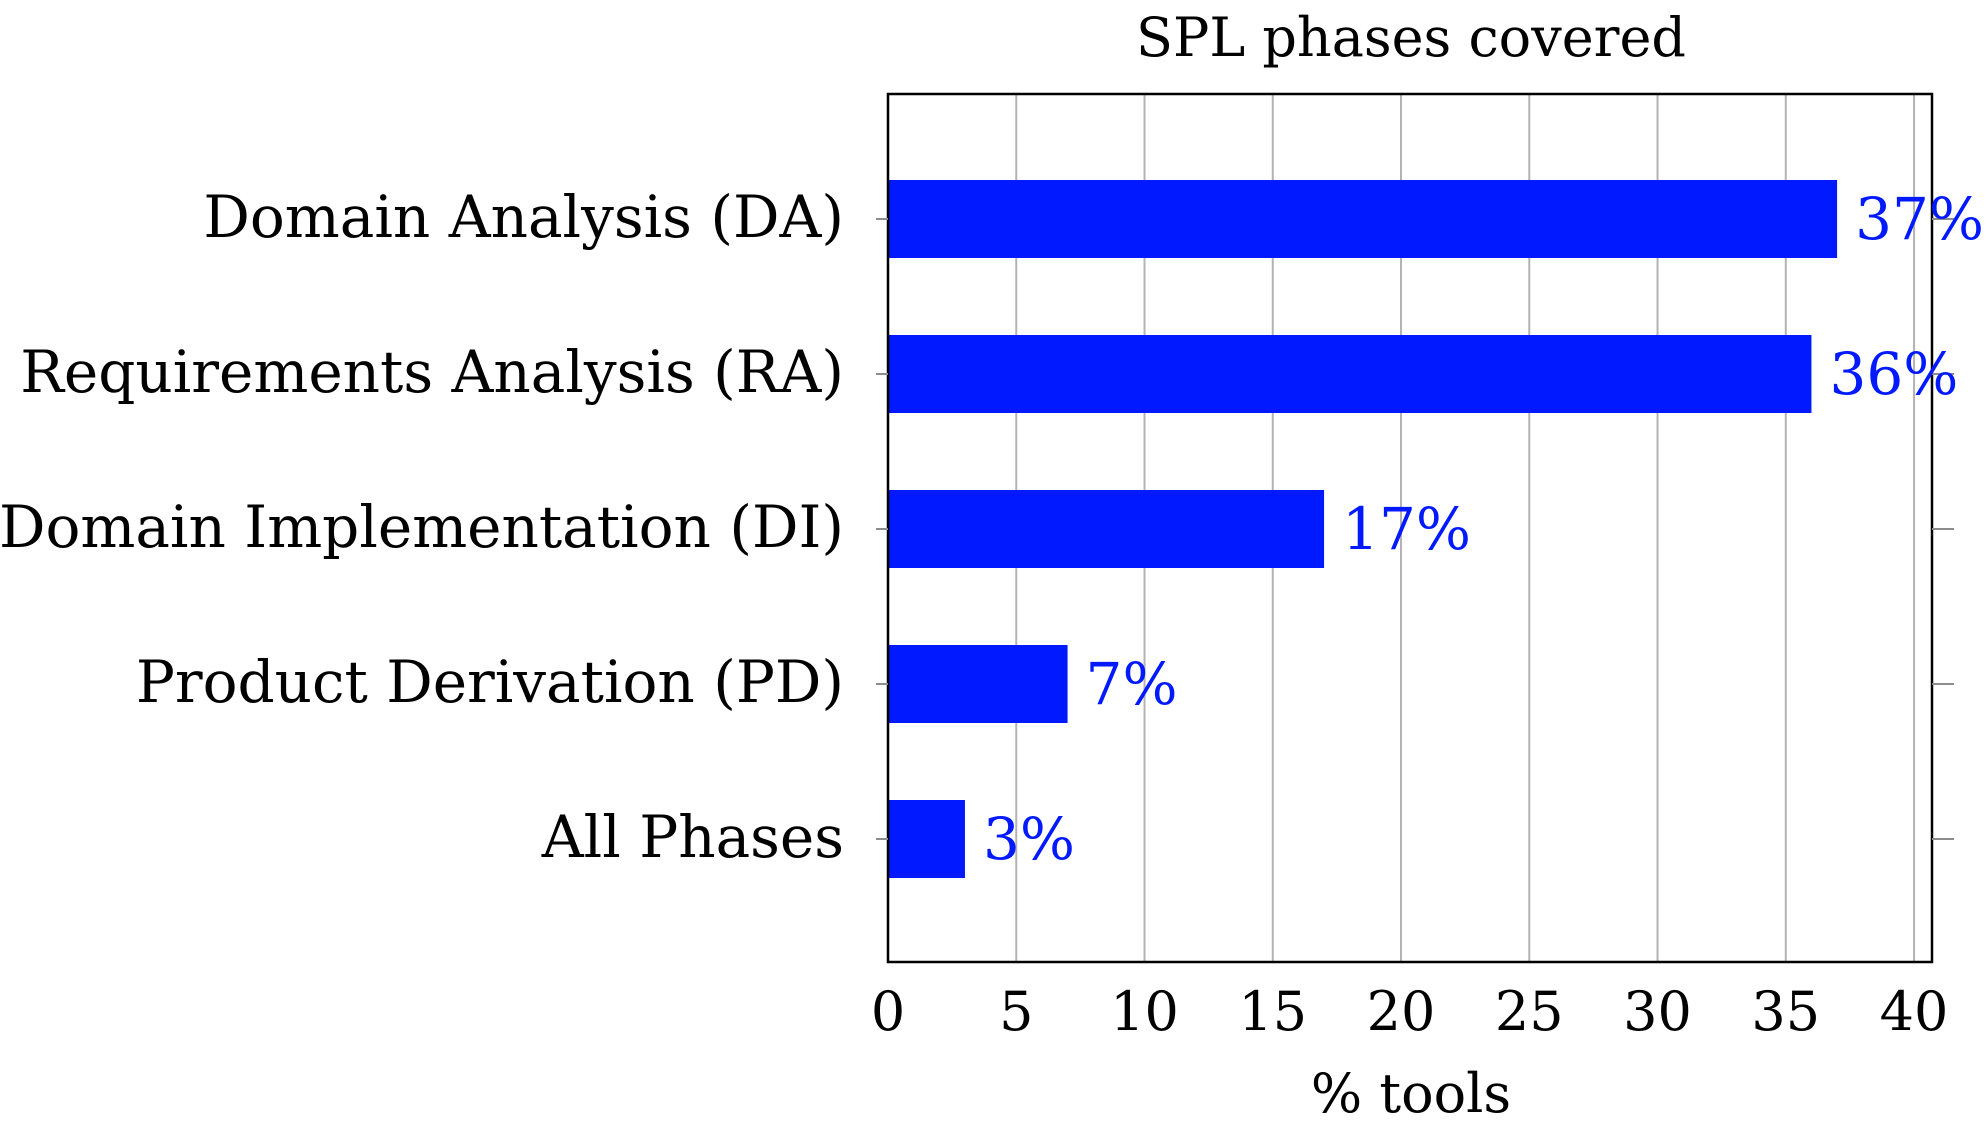  Describe the element at coordinates (1029, 839) in the screenshot. I see `data-label: 3%` at that location.